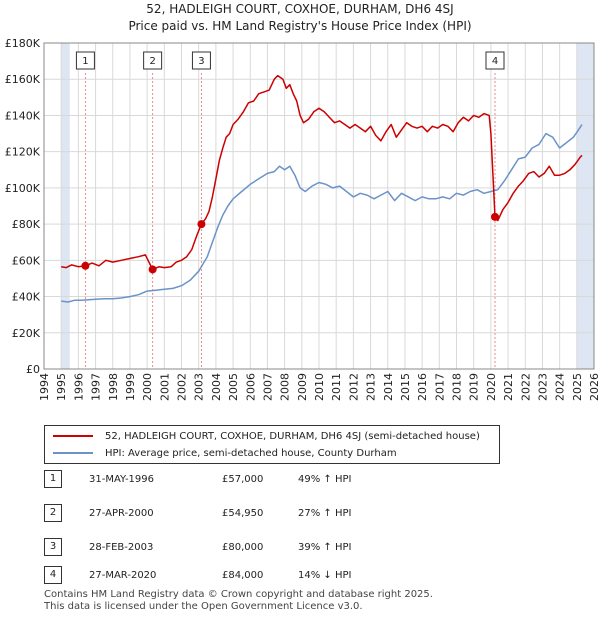  I want to click on sale-marker-label: 2, so click(152, 61).